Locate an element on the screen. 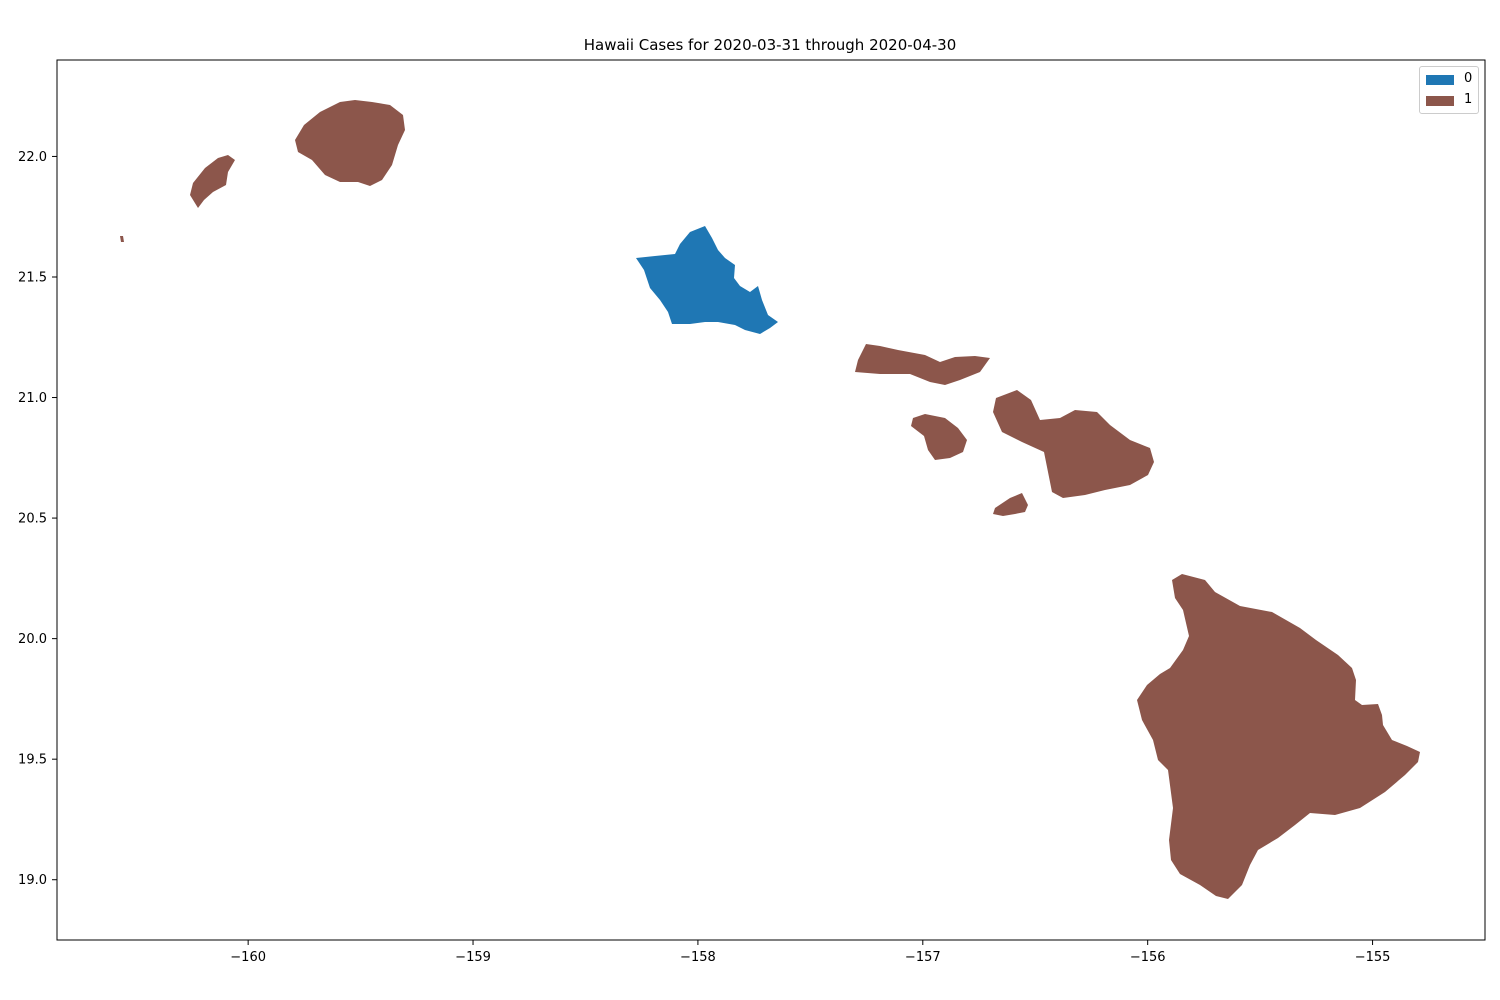 The width and height of the screenshot is (1500, 1000). y-tick-label: 19.5 is located at coordinates (32, 760).